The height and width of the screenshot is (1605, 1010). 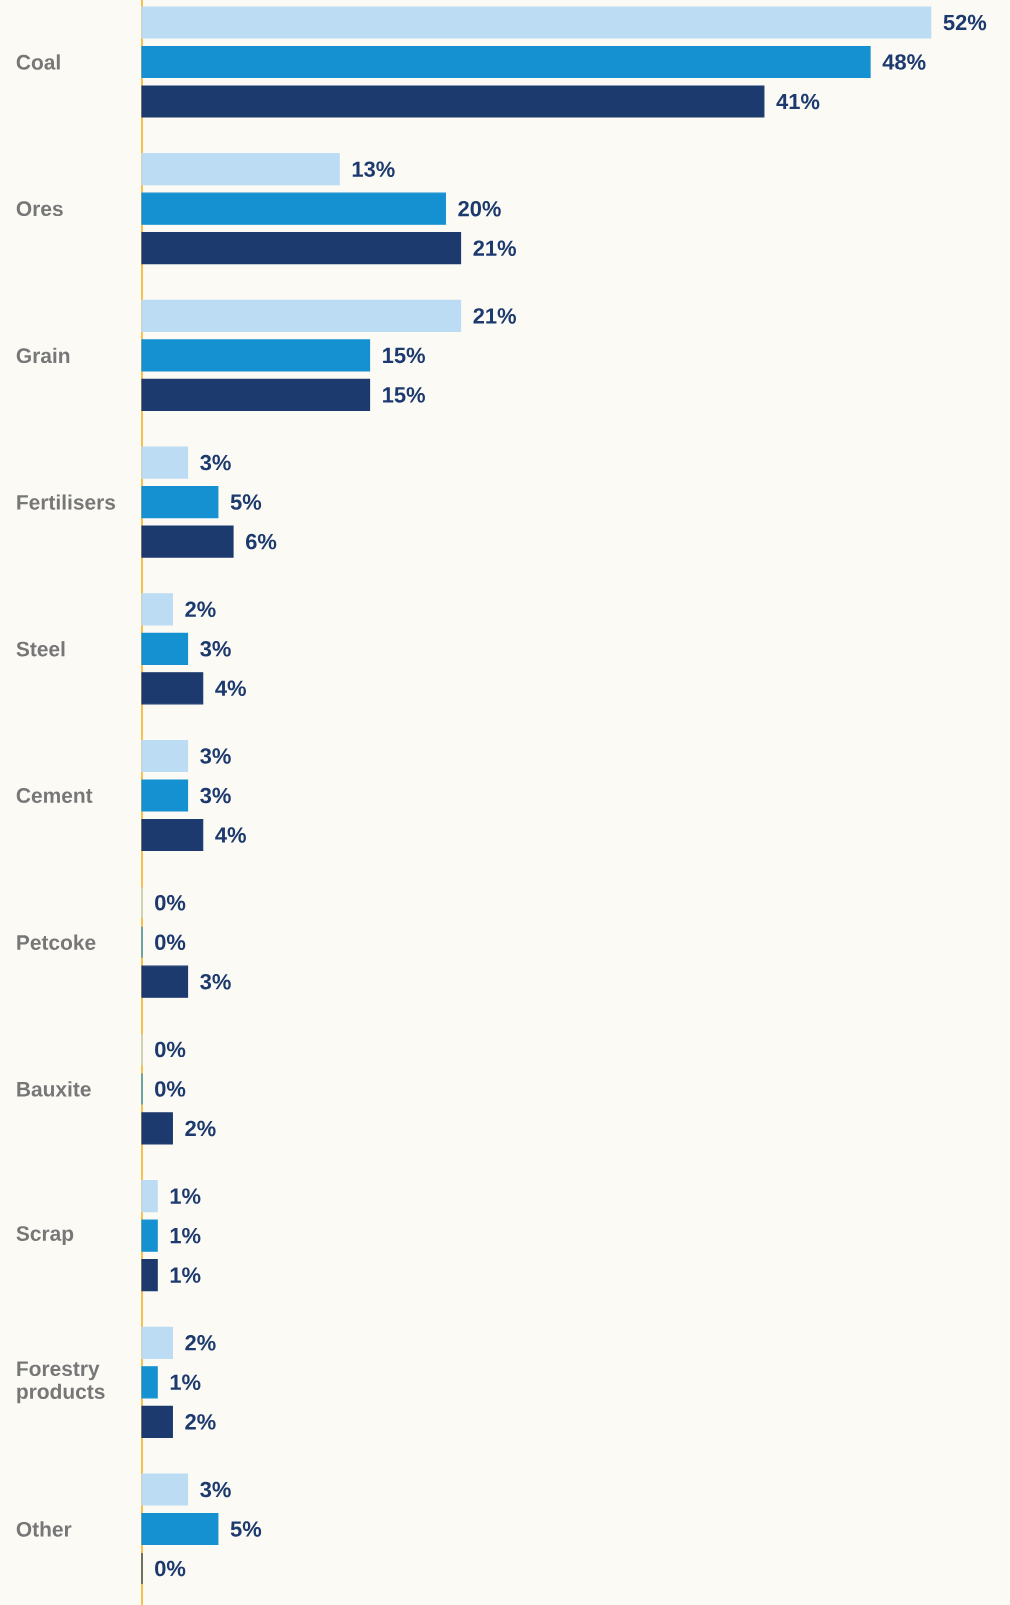 I want to click on y-tick-label: Ores, so click(x=39, y=209).